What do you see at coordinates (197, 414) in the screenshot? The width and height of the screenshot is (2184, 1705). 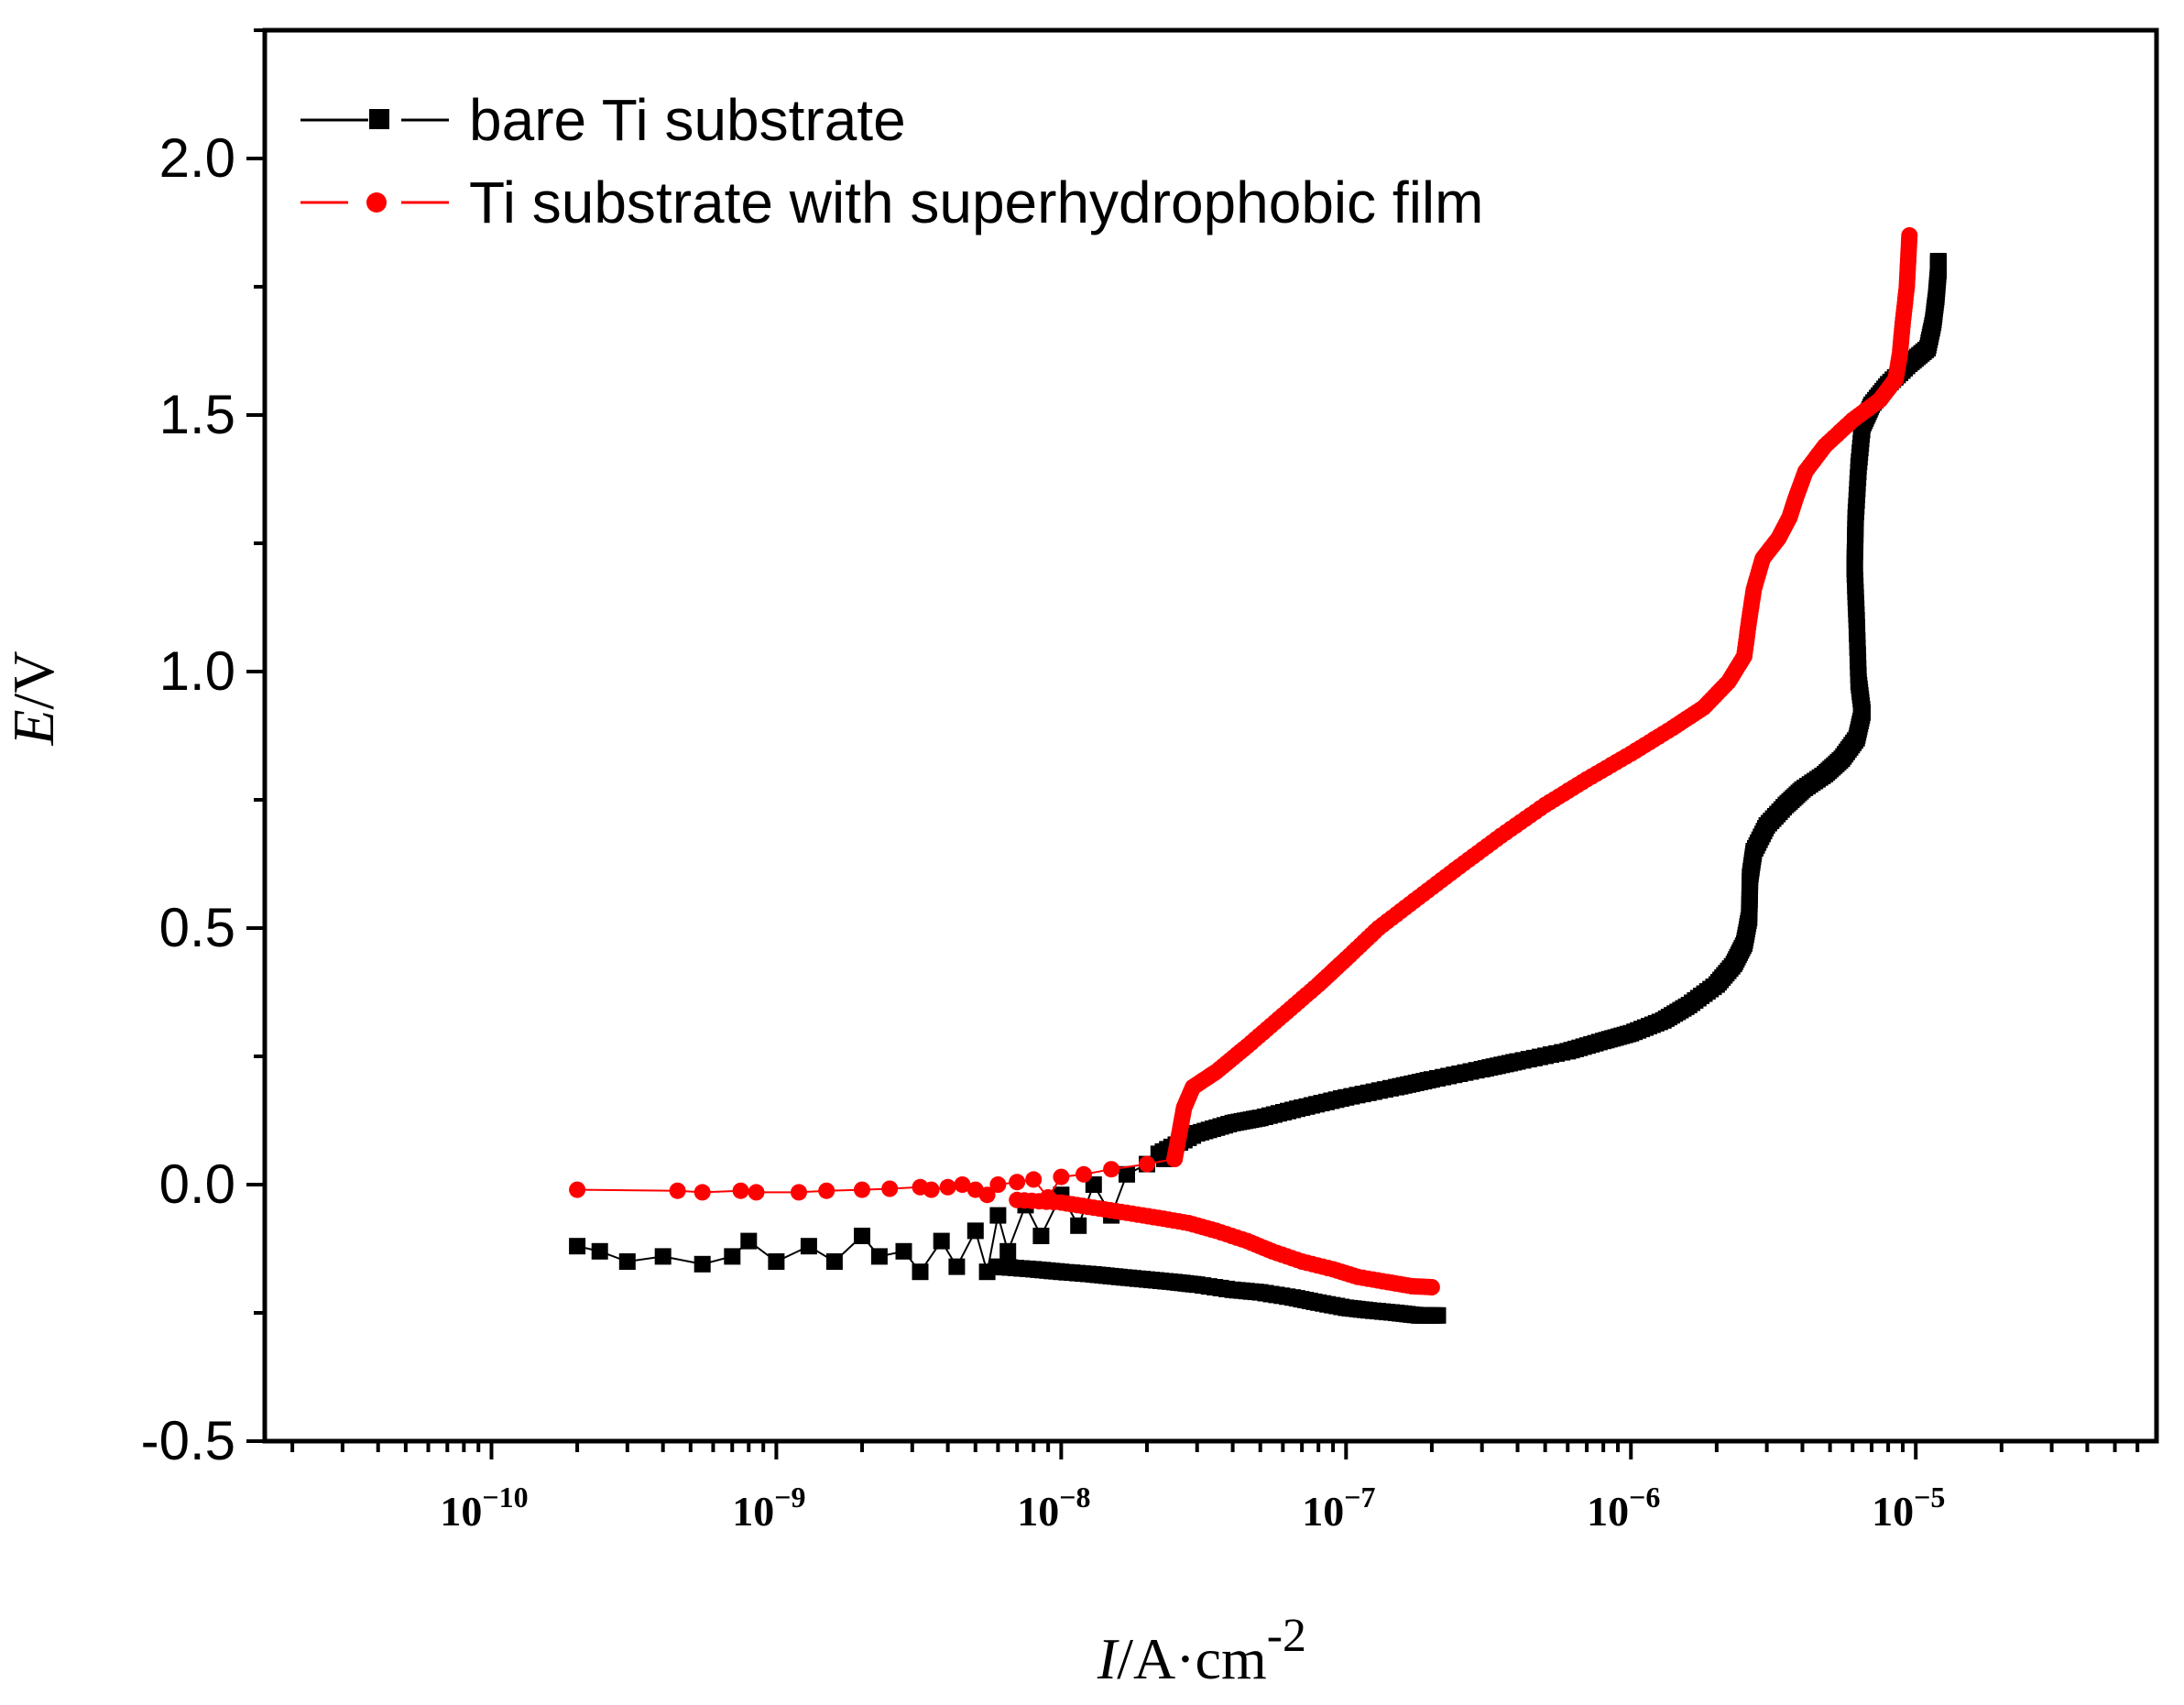 I see `y-tick-label: 1.5` at bounding box center [197, 414].